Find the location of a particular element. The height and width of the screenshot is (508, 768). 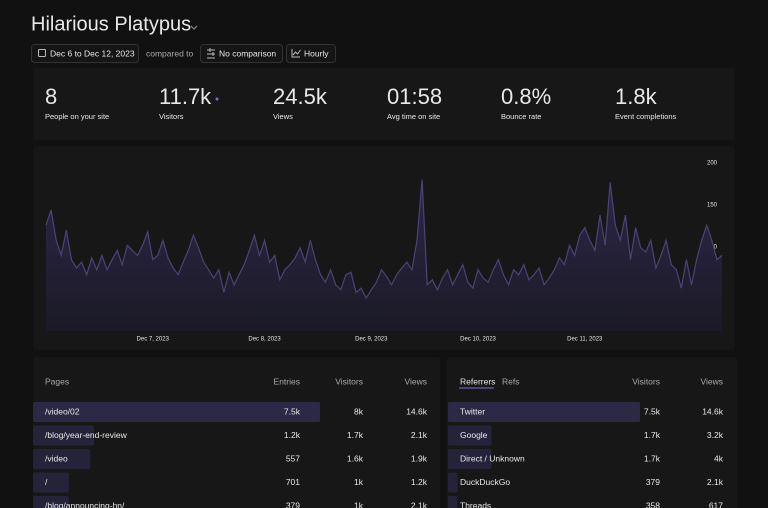

interval-icon is located at coordinates (296, 53).